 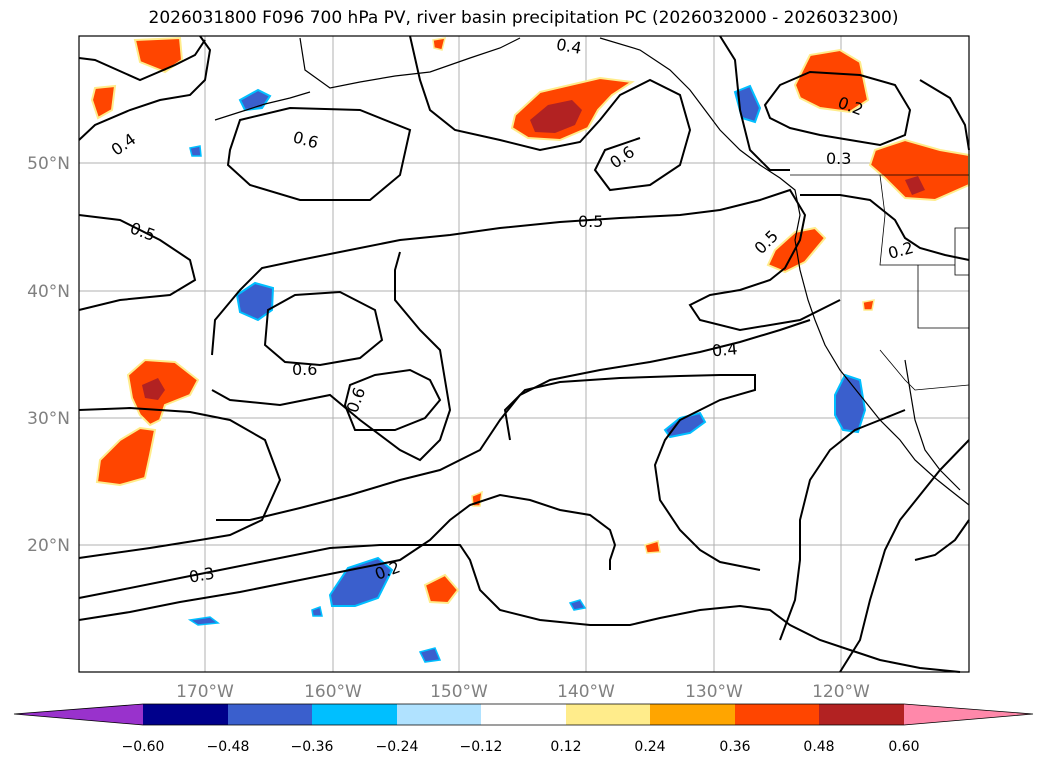 What do you see at coordinates (410, 63) in the screenshot?
I see `coastline-alaska` at bounding box center [410, 63].